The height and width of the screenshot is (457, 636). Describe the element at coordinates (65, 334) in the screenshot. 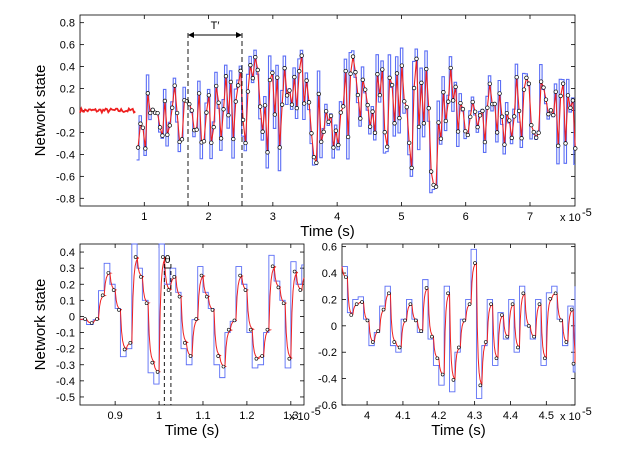

I see `y-tick-label: -0.1` at that location.